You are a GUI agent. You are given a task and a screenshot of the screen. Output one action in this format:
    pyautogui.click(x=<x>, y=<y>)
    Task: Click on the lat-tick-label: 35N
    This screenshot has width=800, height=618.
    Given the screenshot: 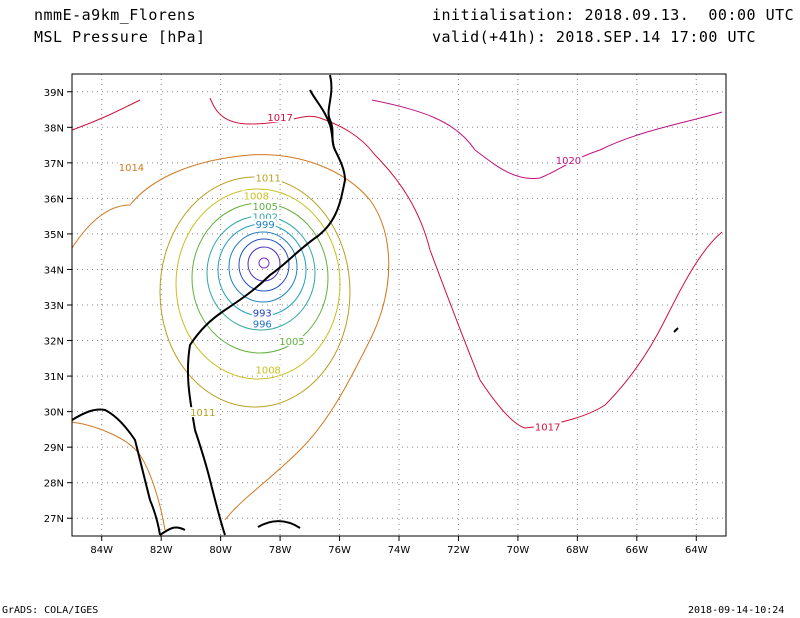 What is the action you would take?
    pyautogui.click(x=54, y=235)
    